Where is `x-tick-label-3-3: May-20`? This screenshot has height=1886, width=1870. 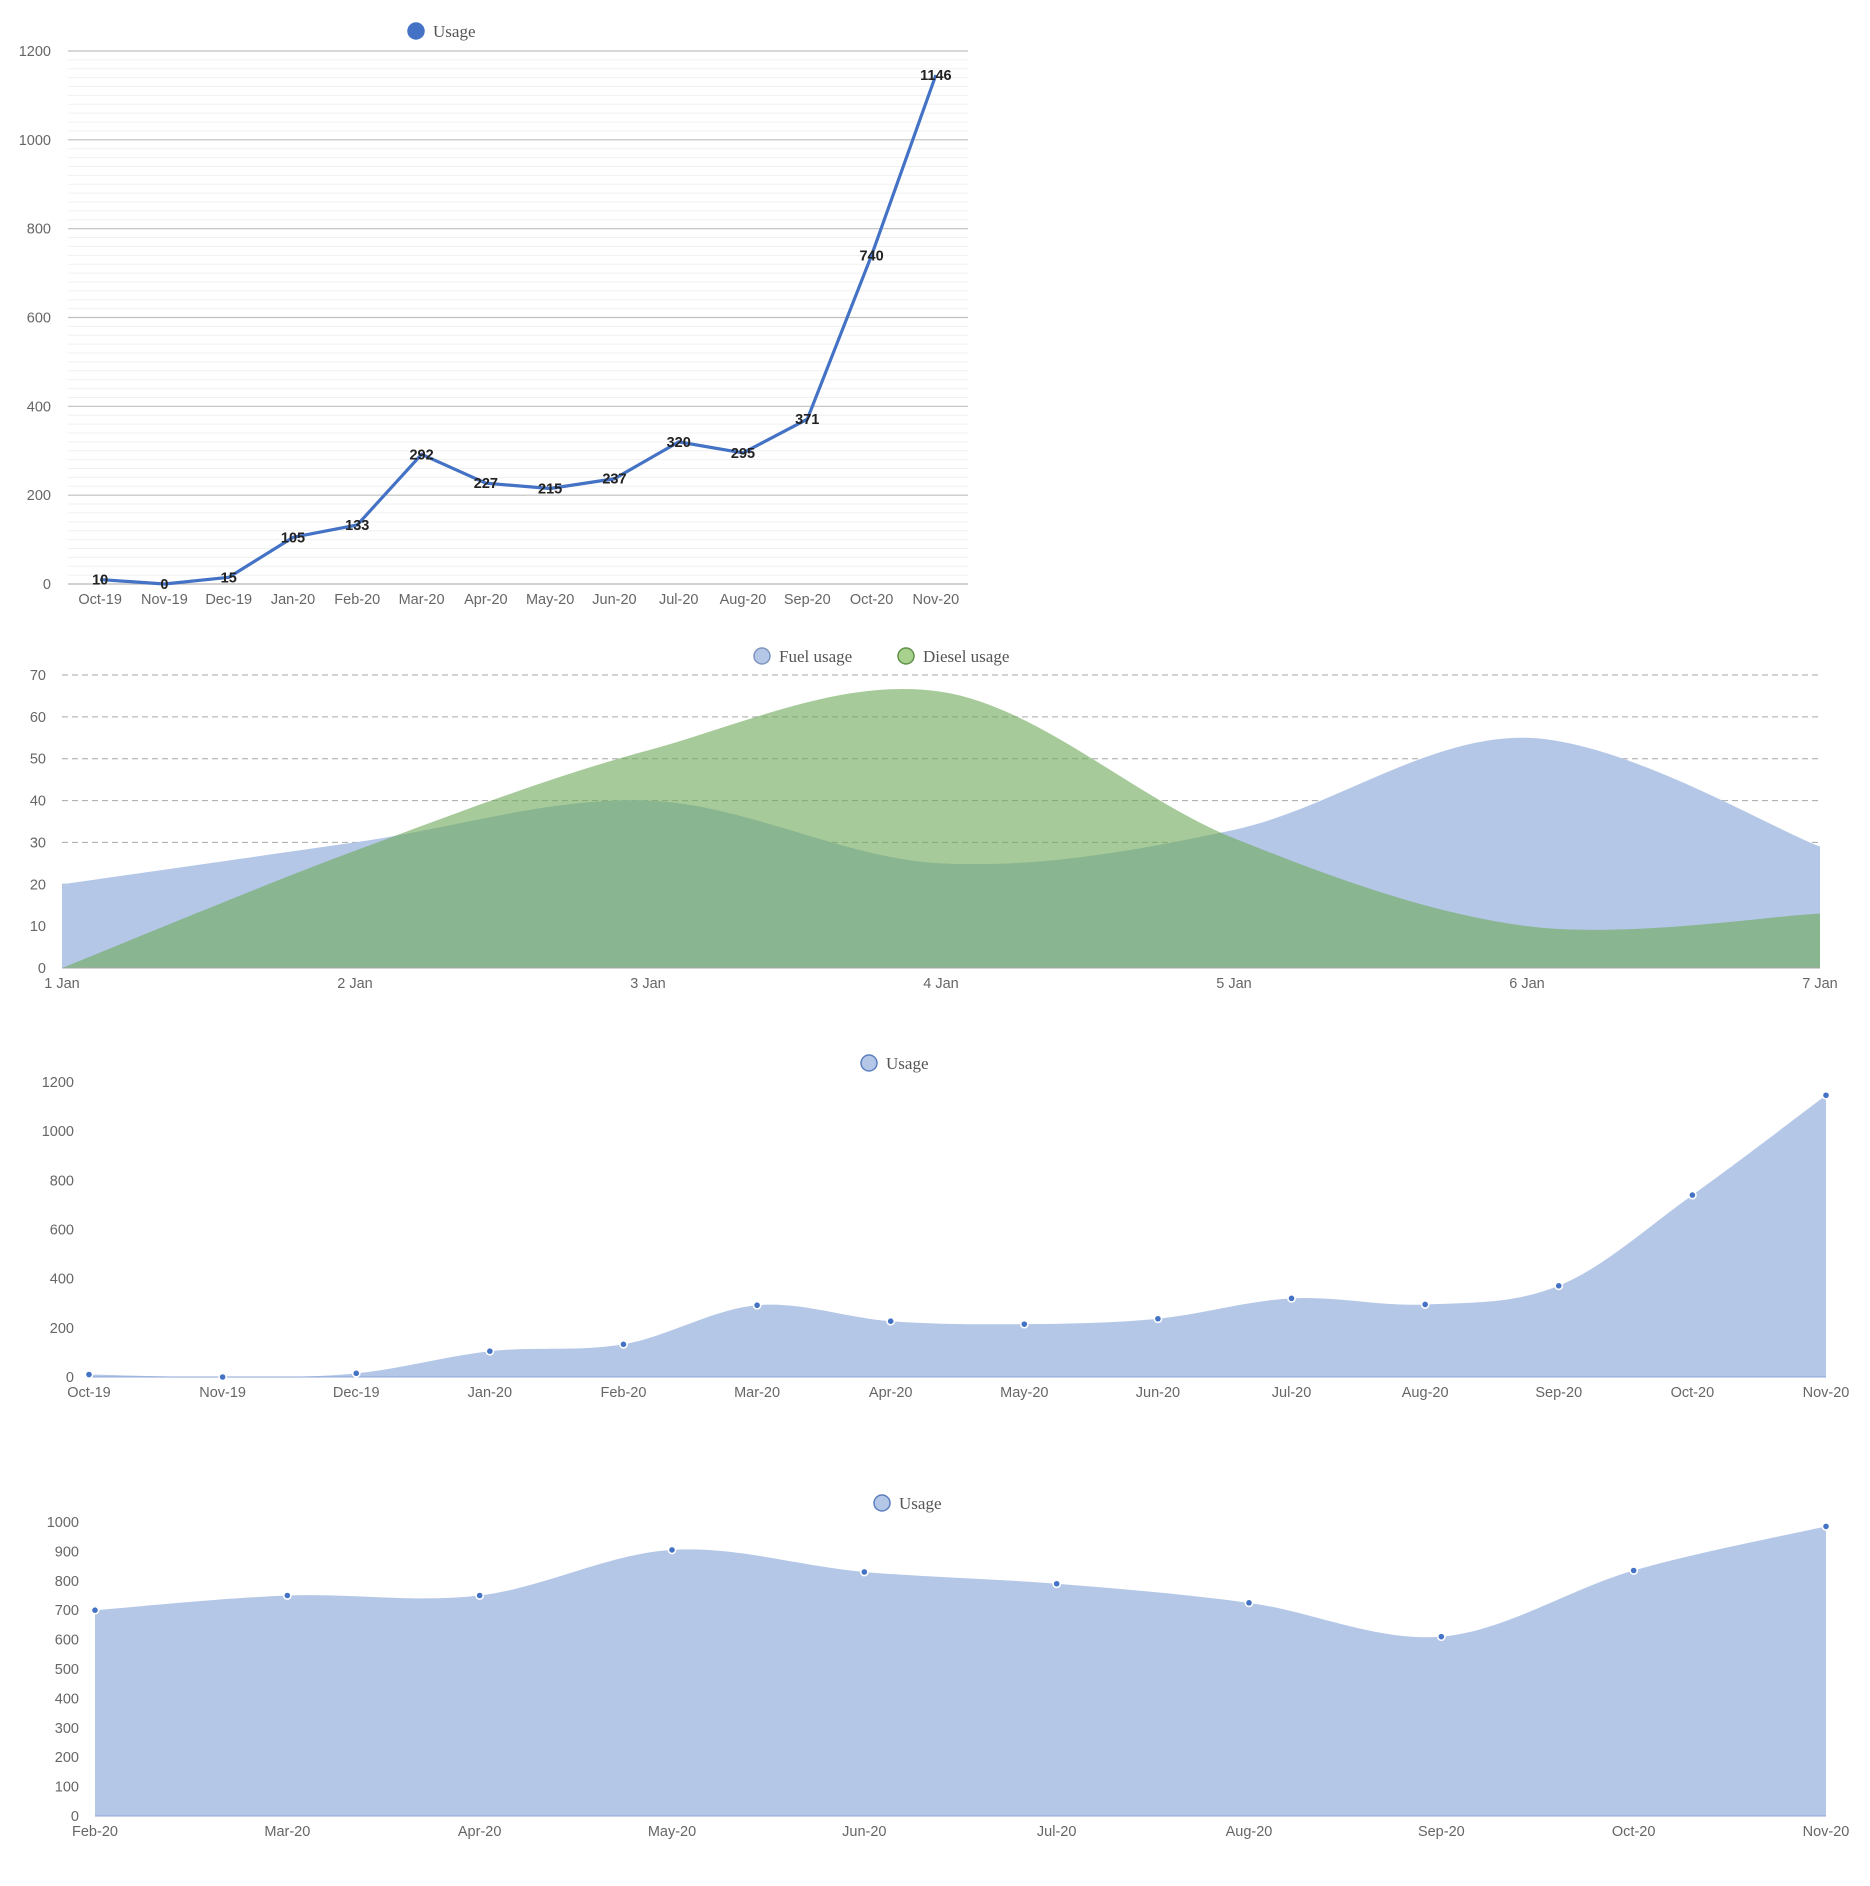 x-tick-label-3-3: May-20 is located at coordinates (672, 1832).